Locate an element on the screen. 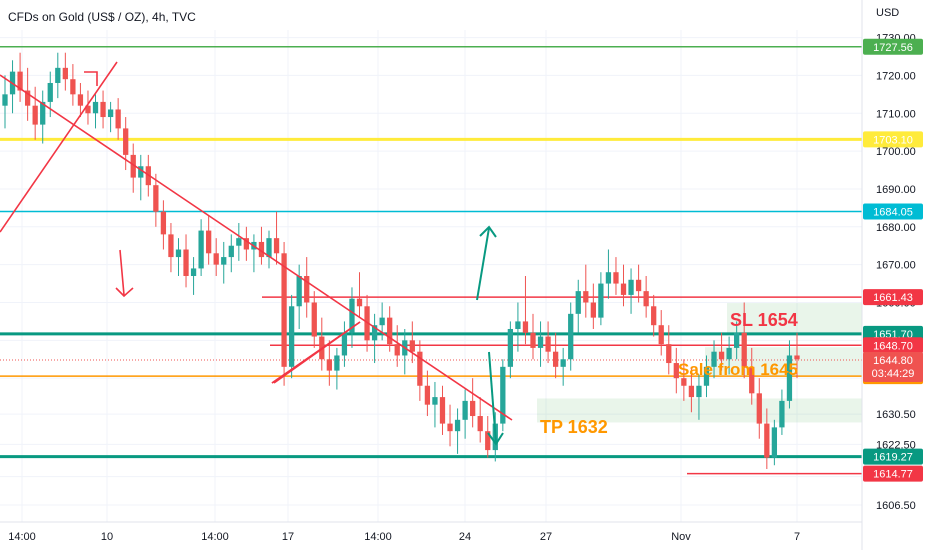 The image size is (932, 550). x-tick-label: 7 is located at coordinates (797, 537).